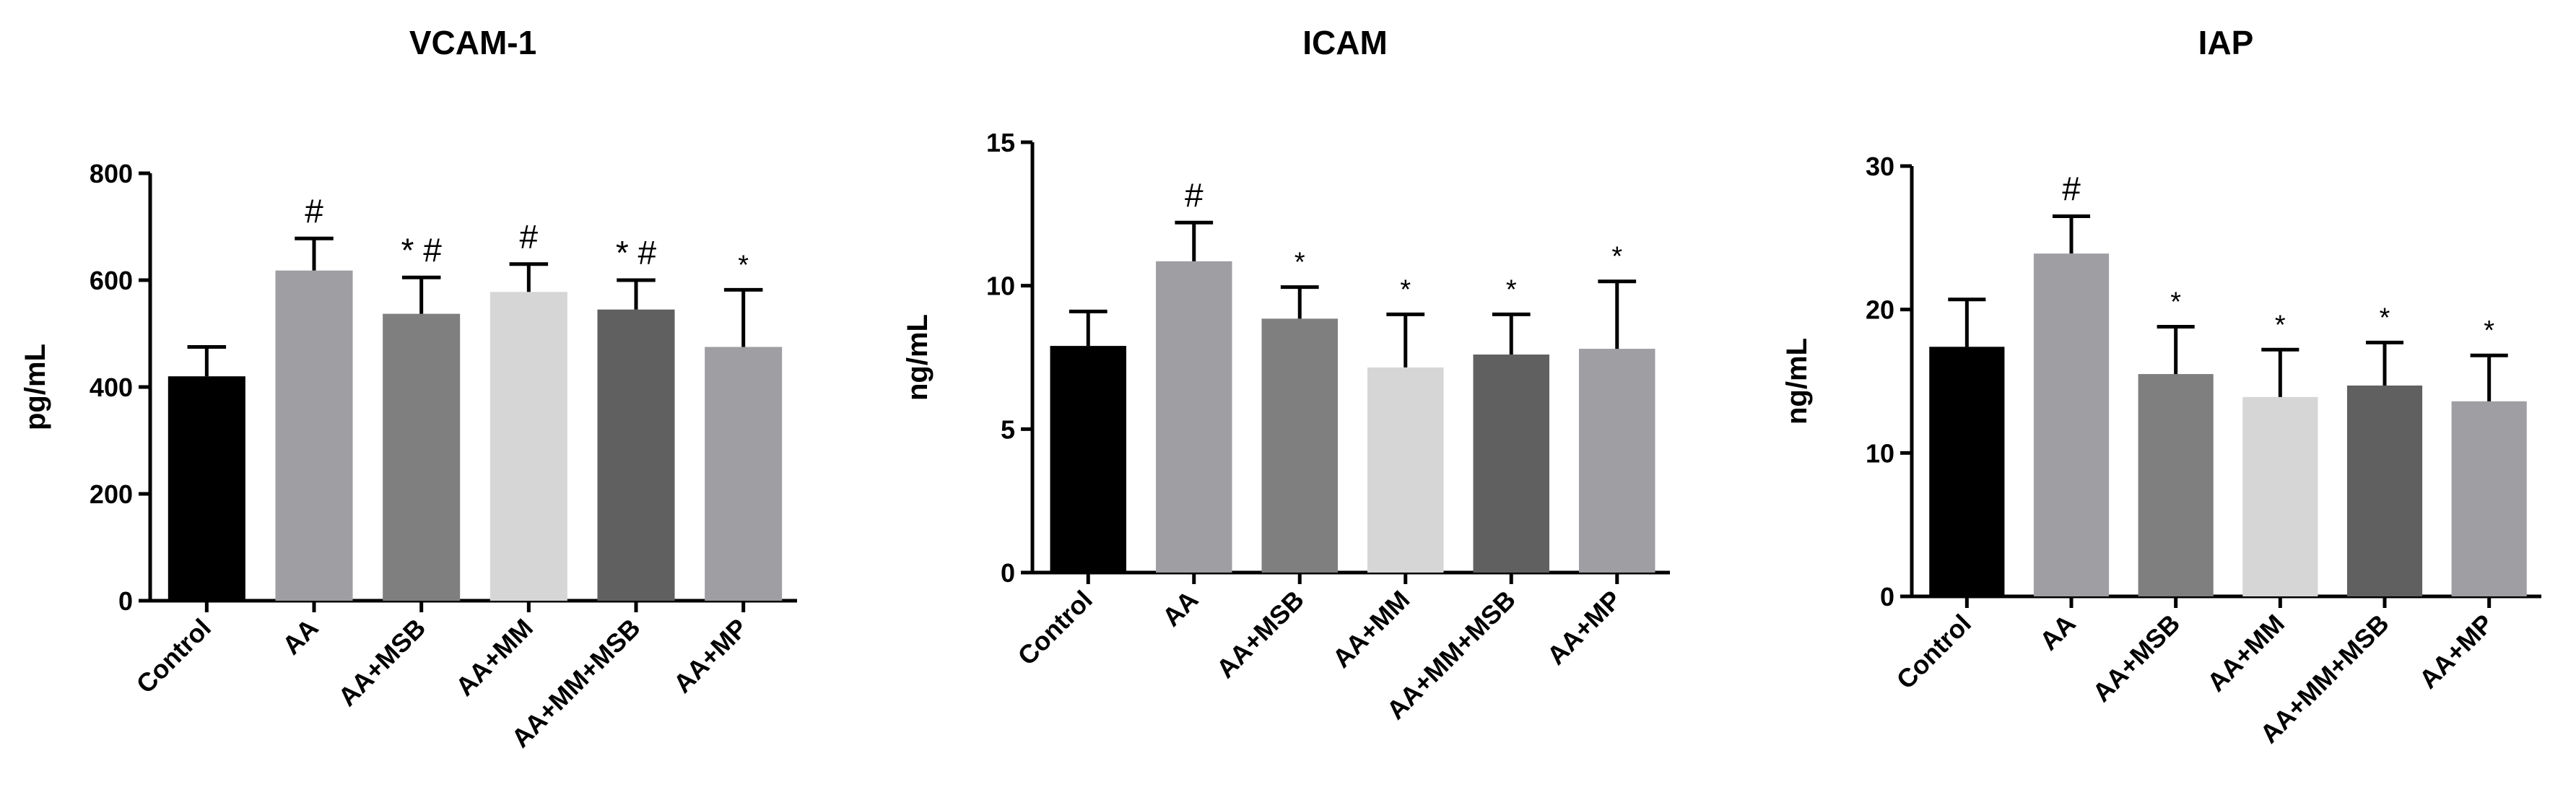 The height and width of the screenshot is (800, 2576). Describe the element at coordinates (1880, 310) in the screenshot. I see `y-tick-label: 20` at that location.